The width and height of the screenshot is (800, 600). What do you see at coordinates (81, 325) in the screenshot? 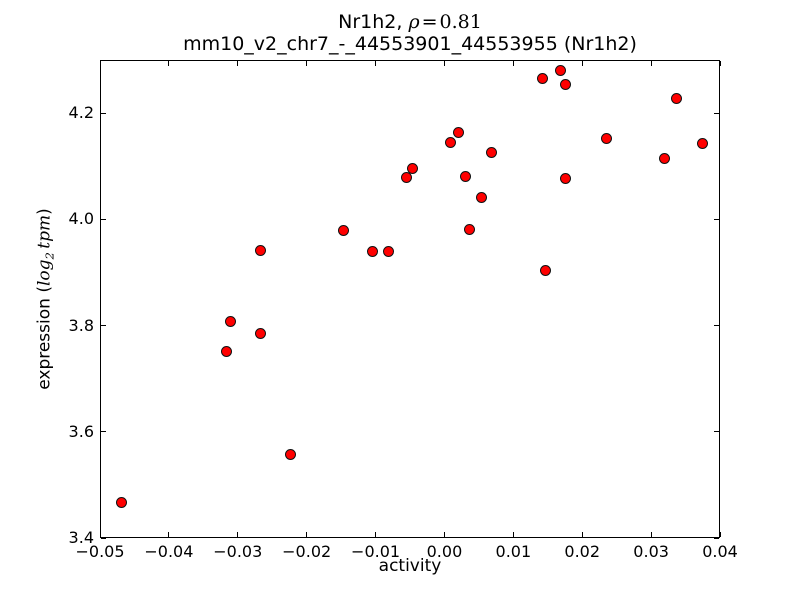
I see `y-tick-label: 3.8` at bounding box center [81, 325].